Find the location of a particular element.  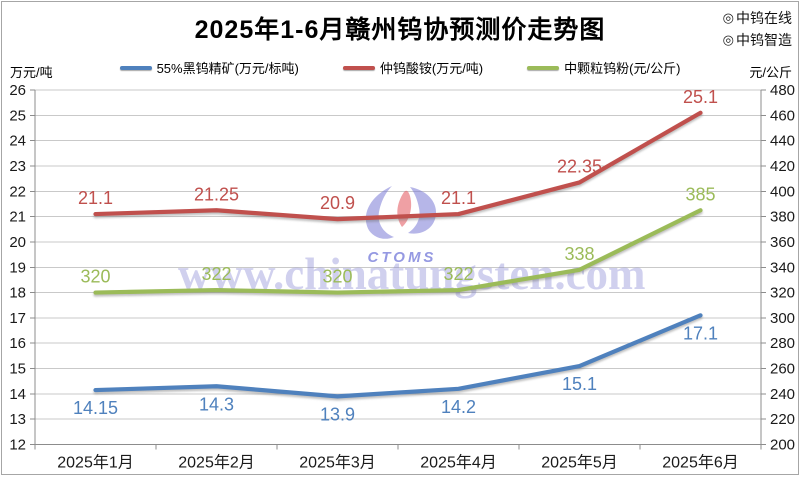

left-axis-tick-label: 15 is located at coordinates (17, 369).